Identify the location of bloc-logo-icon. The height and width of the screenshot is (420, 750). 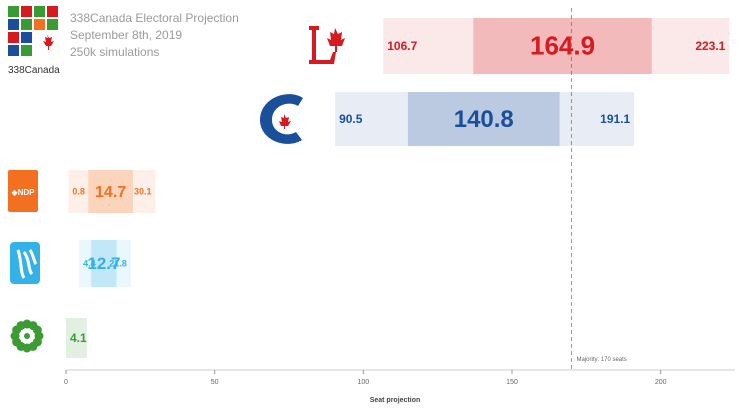
(25, 263).